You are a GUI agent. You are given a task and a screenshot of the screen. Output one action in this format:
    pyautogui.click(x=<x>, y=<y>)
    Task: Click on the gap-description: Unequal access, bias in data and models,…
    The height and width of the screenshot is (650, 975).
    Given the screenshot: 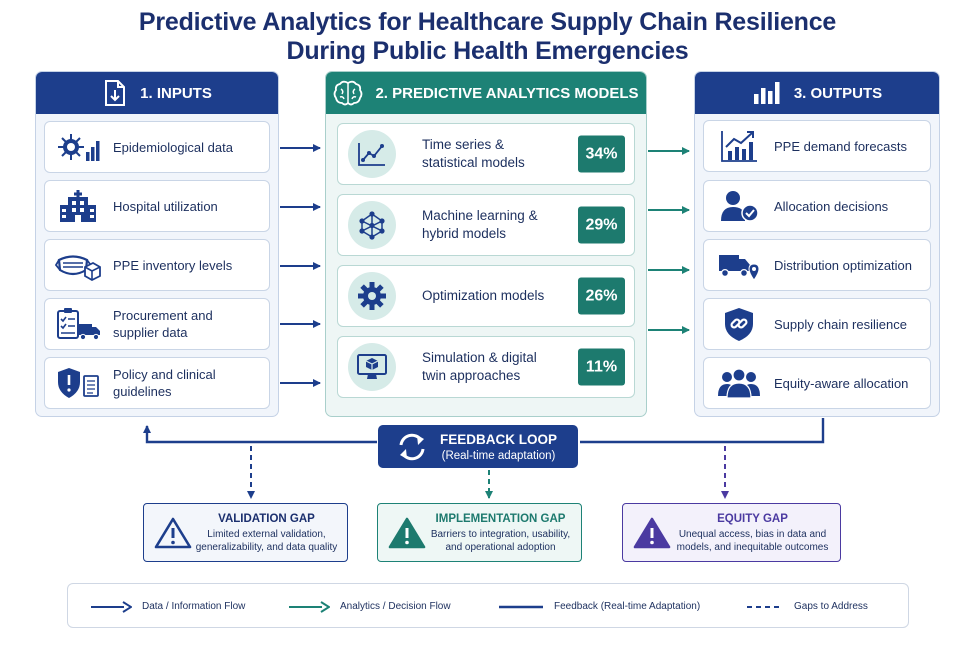 What is the action you would take?
    pyautogui.click(x=752, y=540)
    